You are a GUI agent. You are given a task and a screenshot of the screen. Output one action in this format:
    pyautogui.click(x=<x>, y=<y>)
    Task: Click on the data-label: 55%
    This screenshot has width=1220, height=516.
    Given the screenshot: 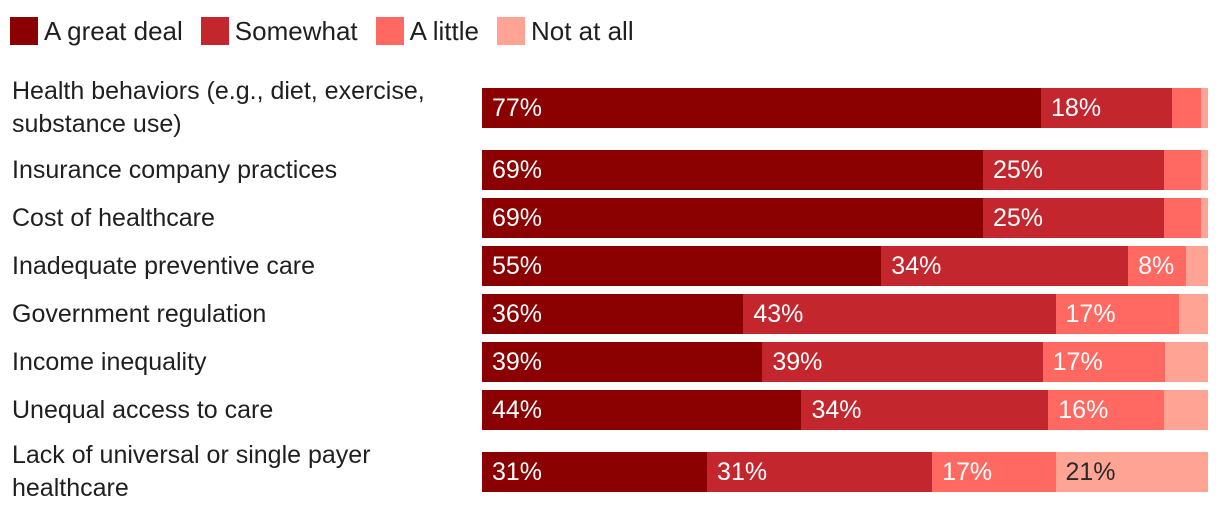 What is the action you would take?
    pyautogui.click(x=517, y=266)
    